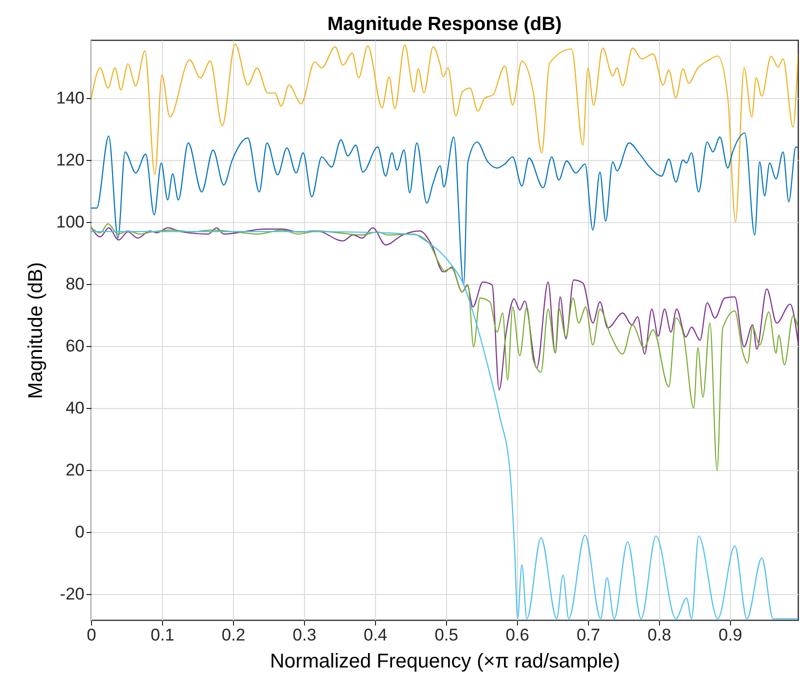 This screenshot has width=800, height=690. What do you see at coordinates (660, 635) in the screenshot?
I see `x-tick-label: 0.8` at bounding box center [660, 635].